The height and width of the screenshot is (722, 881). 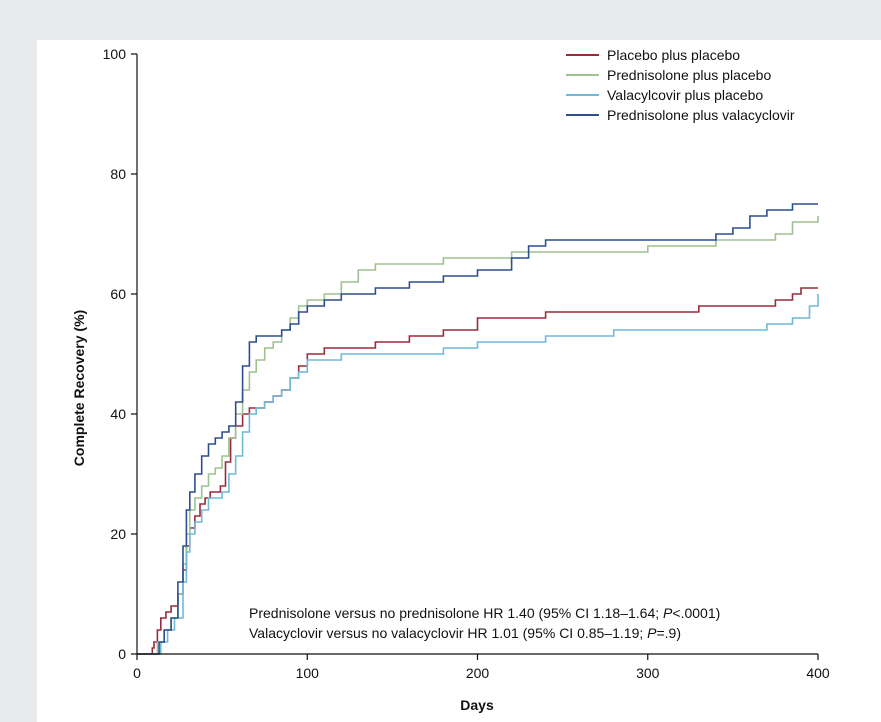 What do you see at coordinates (477, 705) in the screenshot?
I see `x-axis-title: Days` at bounding box center [477, 705].